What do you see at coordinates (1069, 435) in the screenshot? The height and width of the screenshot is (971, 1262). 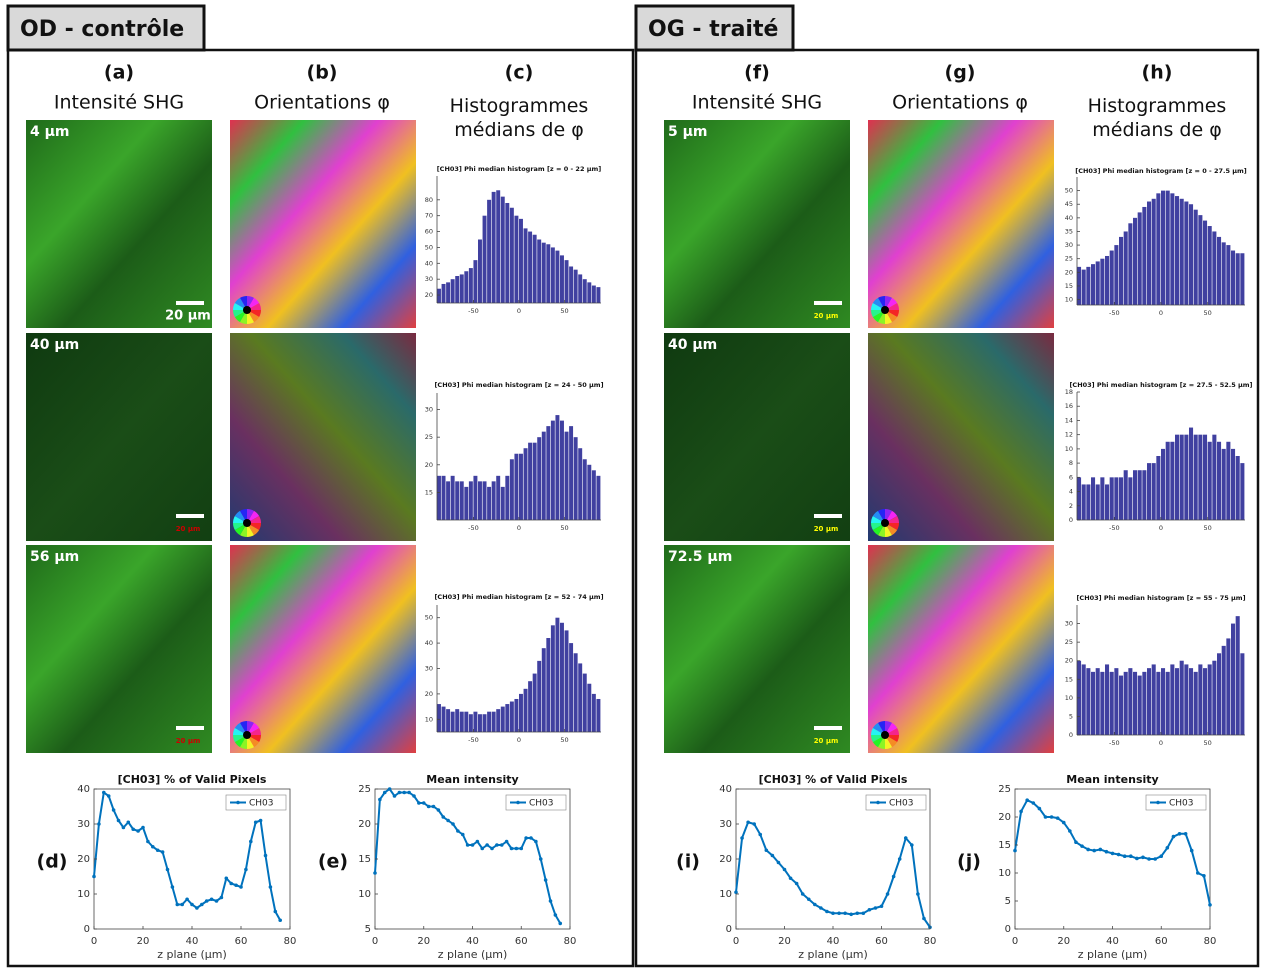 I see `y-tick-label: 12` at bounding box center [1069, 435].